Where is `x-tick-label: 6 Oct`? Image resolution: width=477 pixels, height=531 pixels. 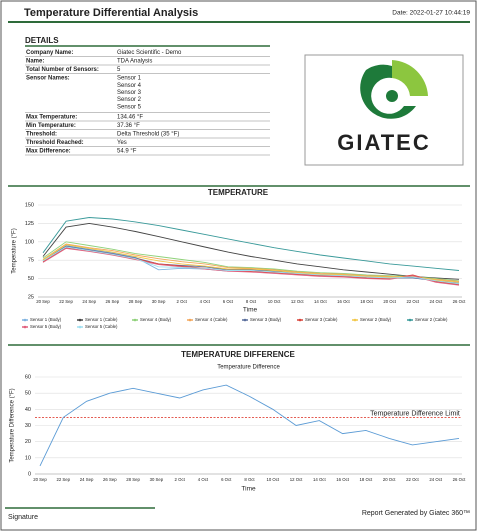
x-tick-label: 6 Oct is located at coordinates (228, 301).